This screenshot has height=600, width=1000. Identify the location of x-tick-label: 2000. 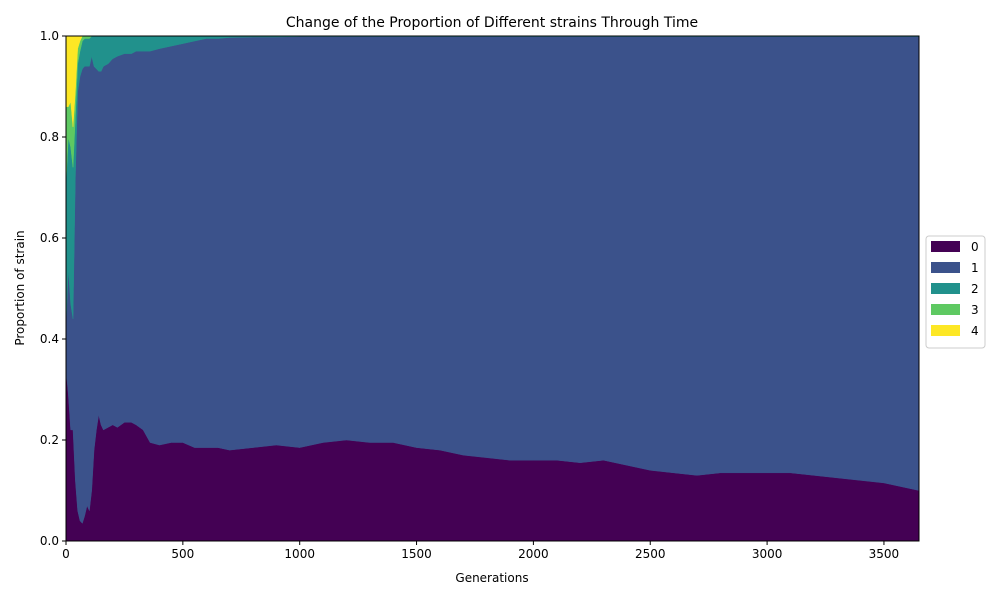
(533, 554).